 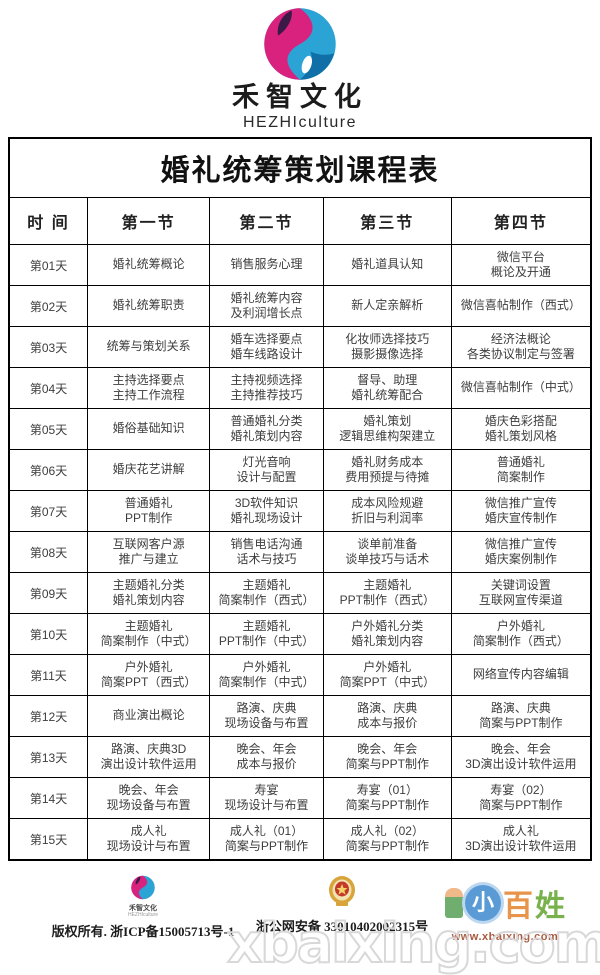 What do you see at coordinates (266, 221) in the screenshot?
I see `column-header-session2: 第二节` at bounding box center [266, 221].